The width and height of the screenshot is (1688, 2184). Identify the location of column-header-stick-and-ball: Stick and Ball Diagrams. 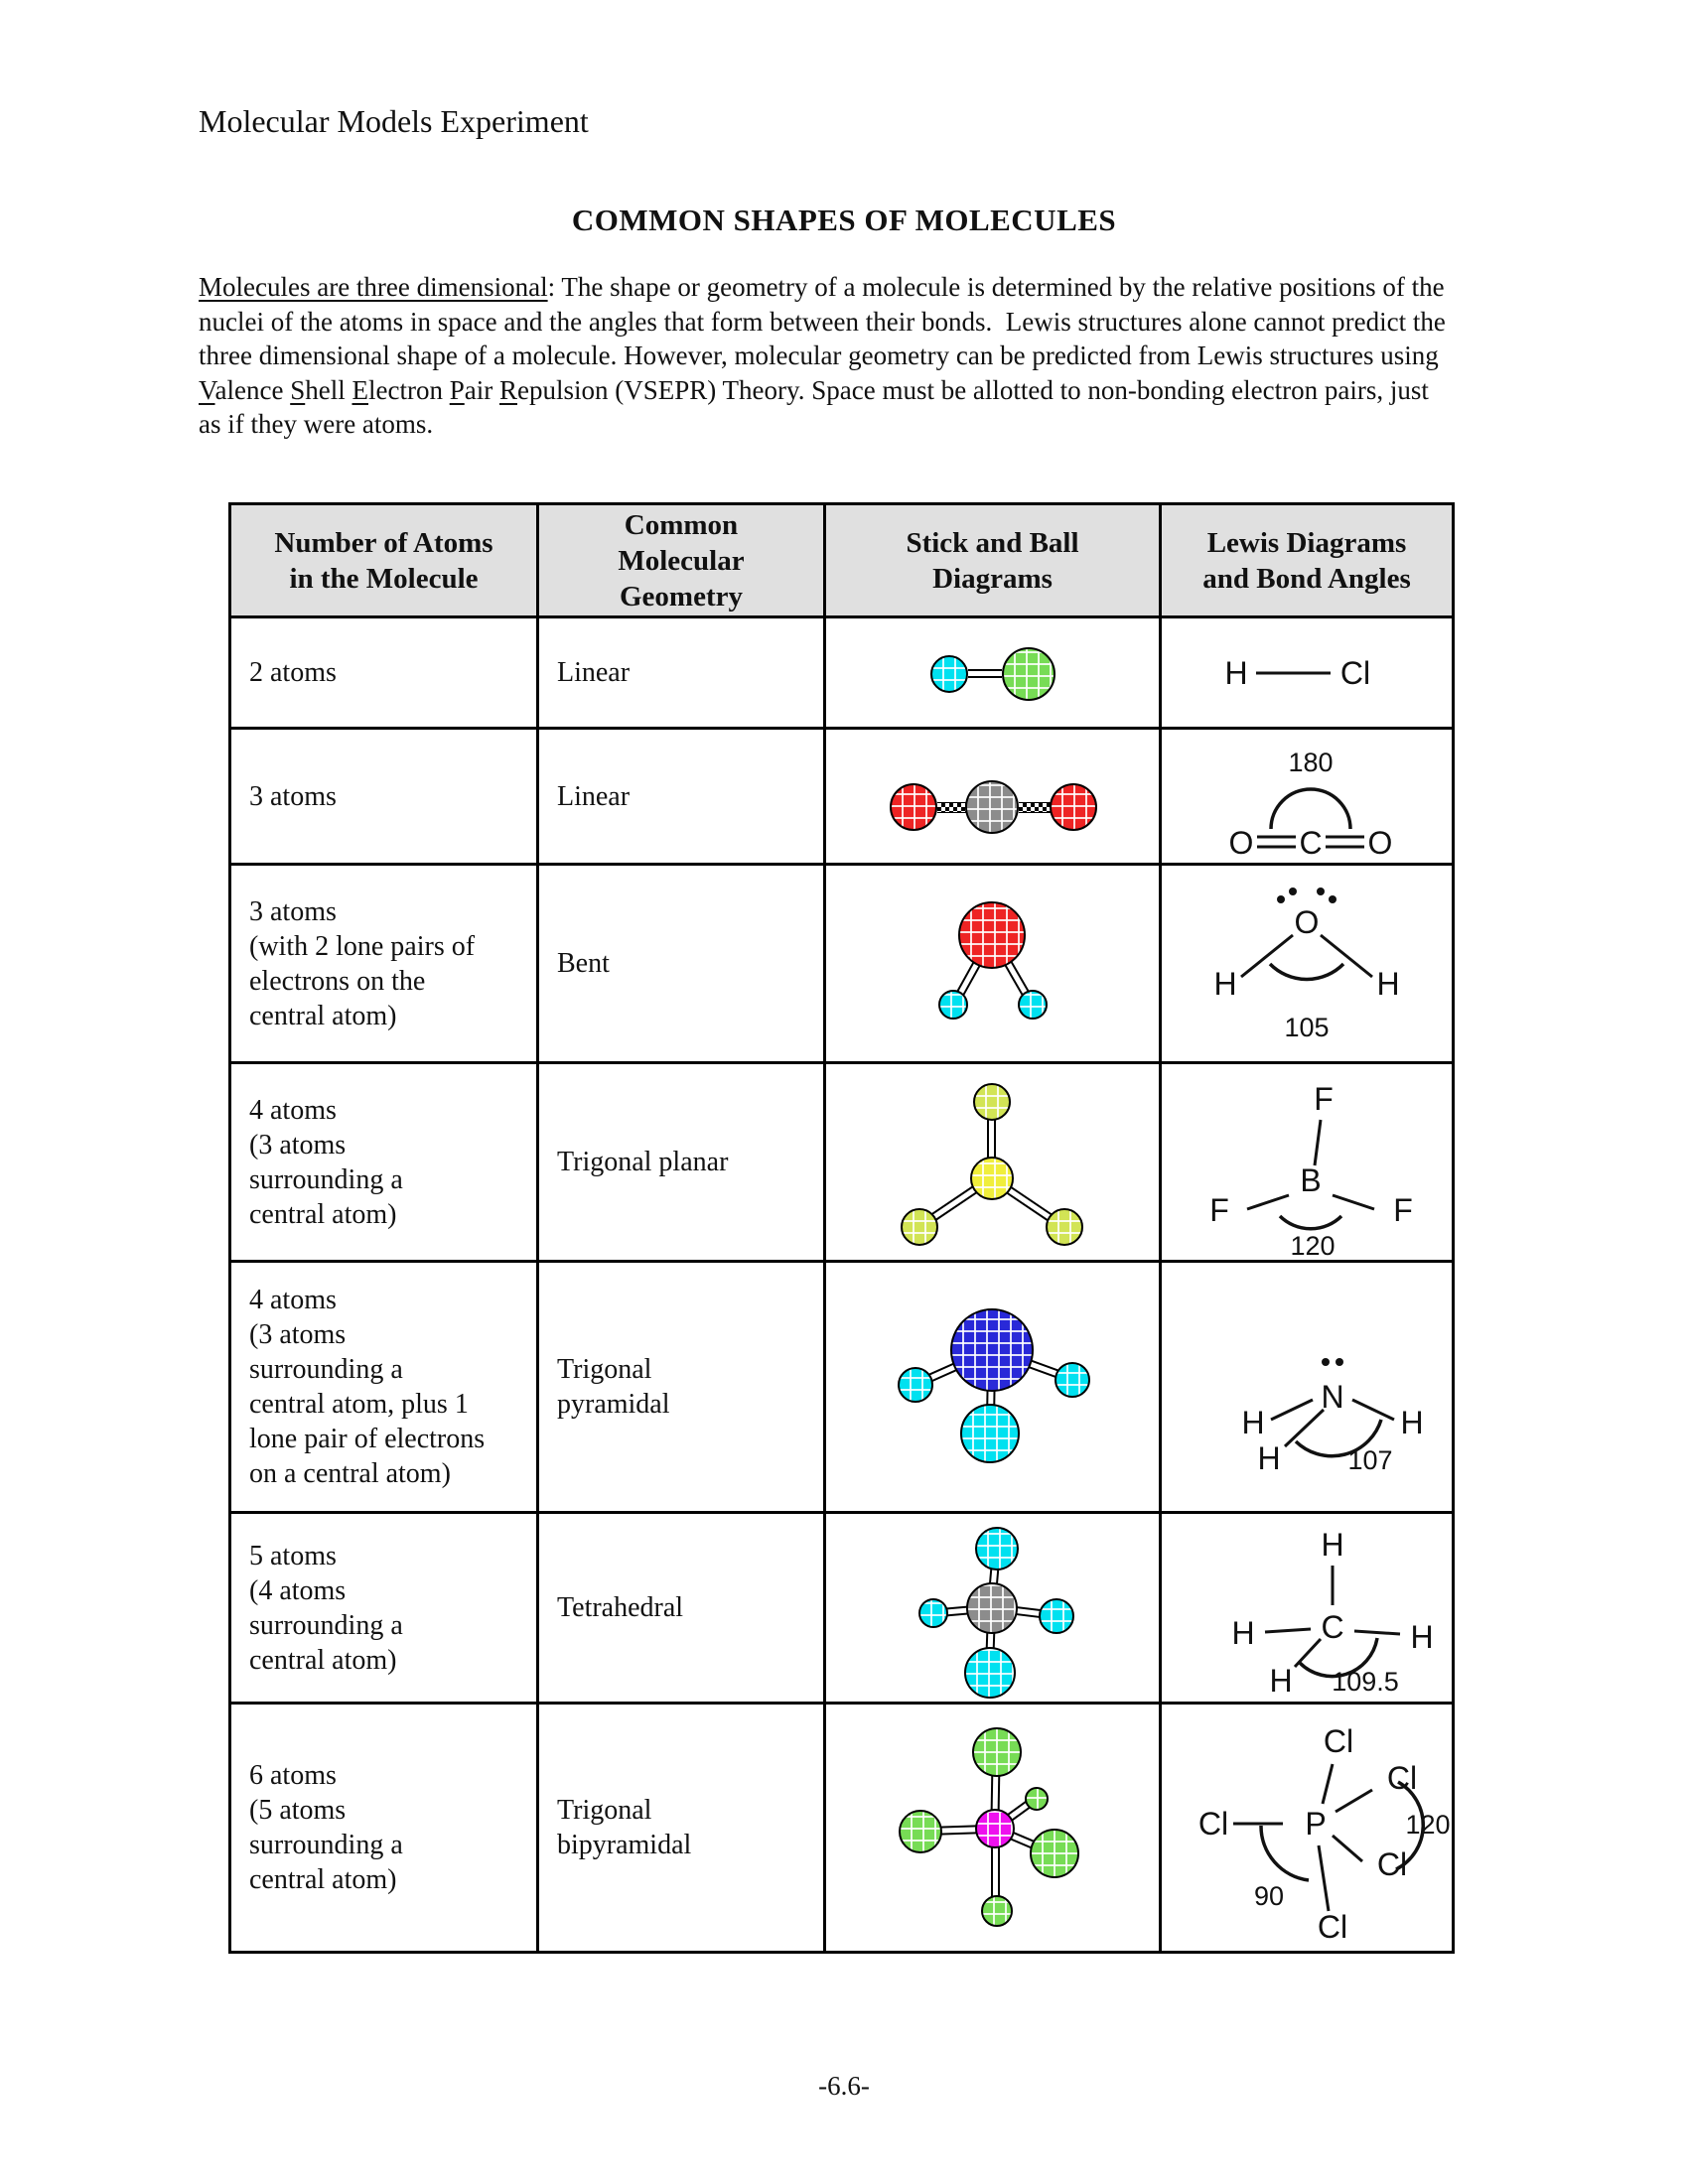
(994, 561).